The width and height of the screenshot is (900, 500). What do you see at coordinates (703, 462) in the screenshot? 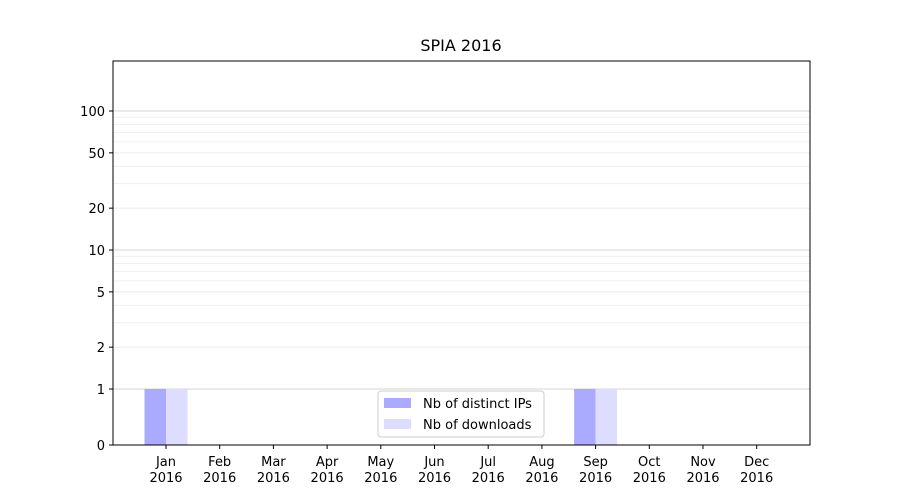
I see `x-tick-label-month: Nov` at bounding box center [703, 462].